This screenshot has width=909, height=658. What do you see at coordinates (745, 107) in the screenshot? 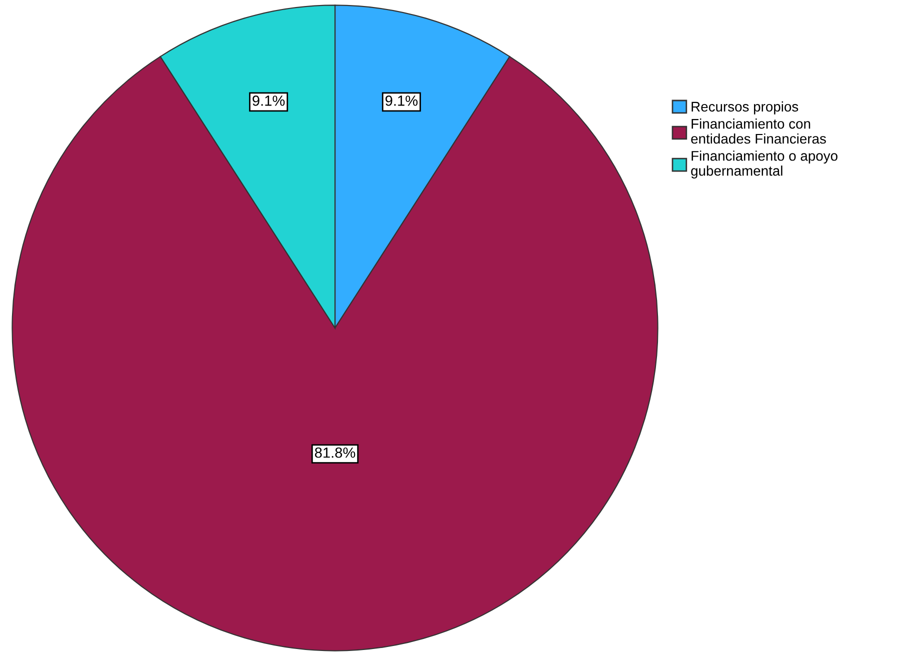
I see `legend-label: Recursos propios` at bounding box center [745, 107].